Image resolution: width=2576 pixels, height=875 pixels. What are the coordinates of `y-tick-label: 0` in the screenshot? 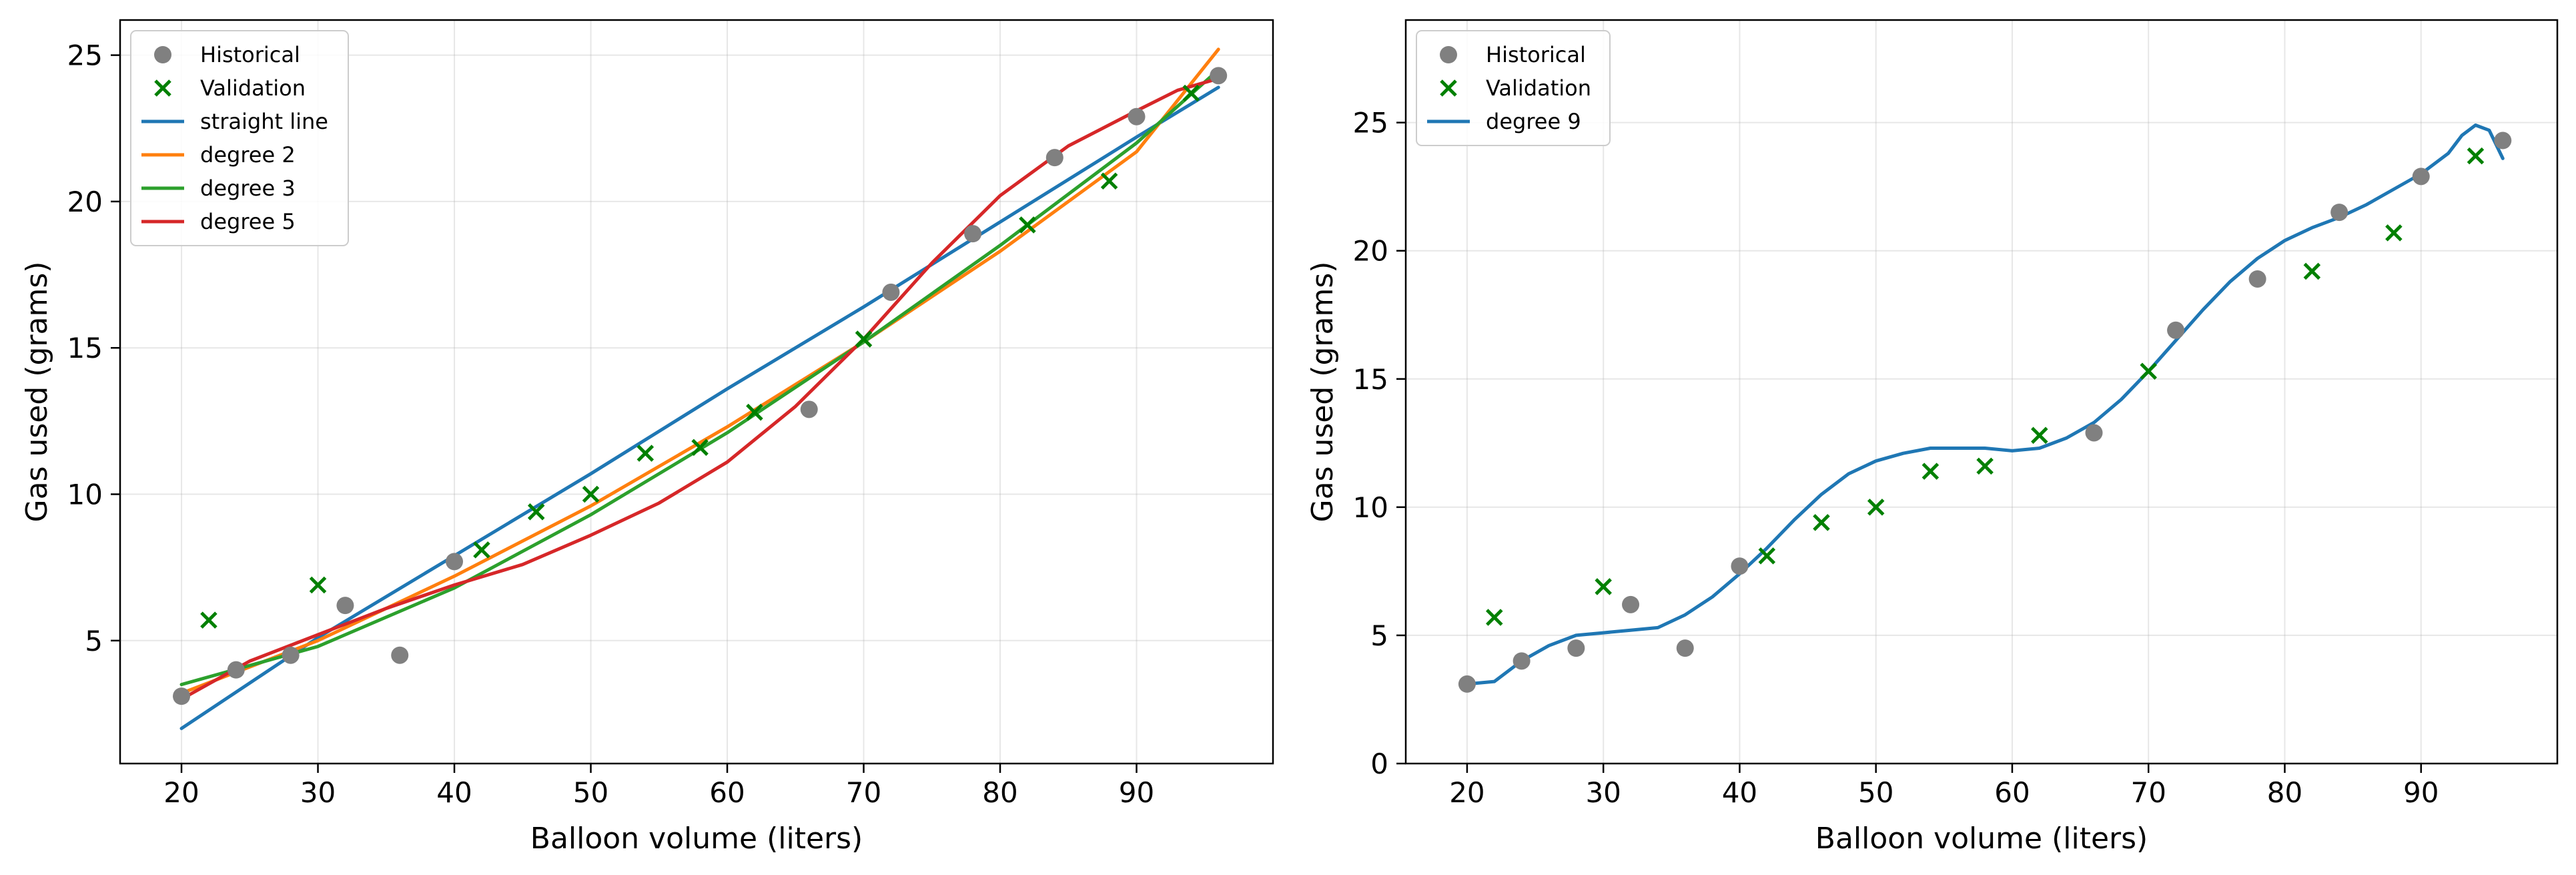 It's located at (1379, 764).